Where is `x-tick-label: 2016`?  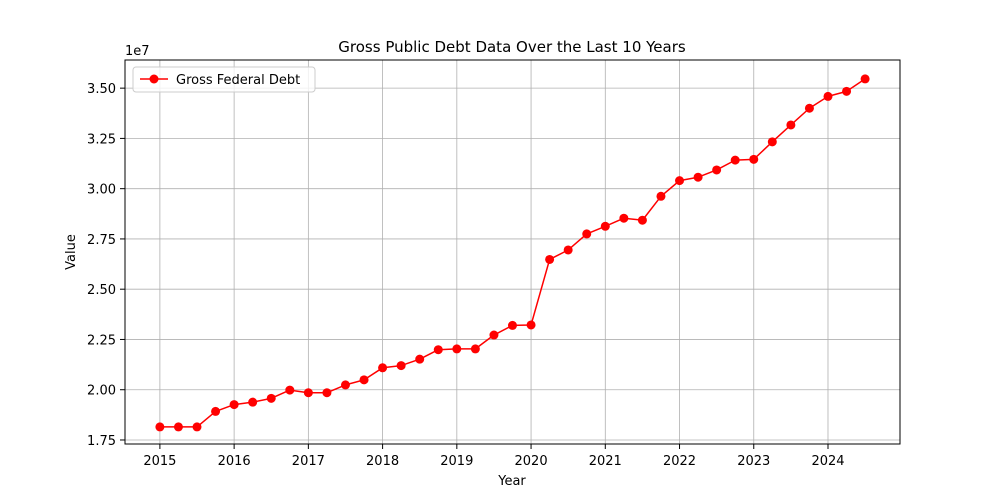 x-tick-label: 2016 is located at coordinates (234, 461).